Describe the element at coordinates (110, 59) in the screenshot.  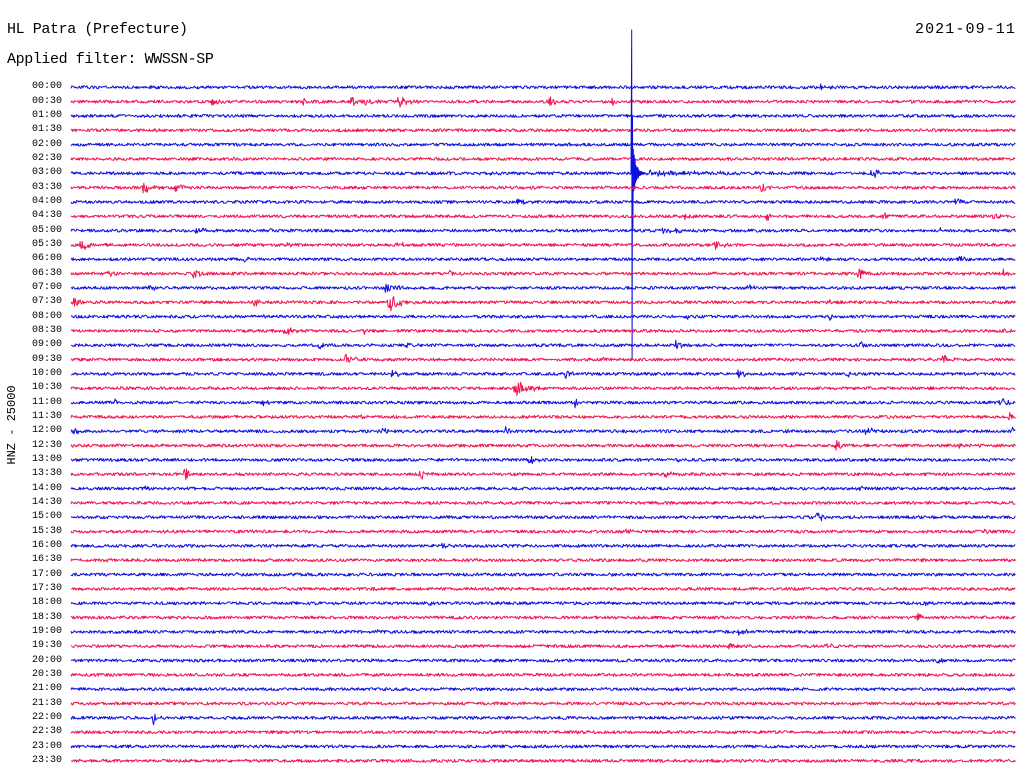
I see `filter-label: Applied filter: WWSSN-SP` at that location.